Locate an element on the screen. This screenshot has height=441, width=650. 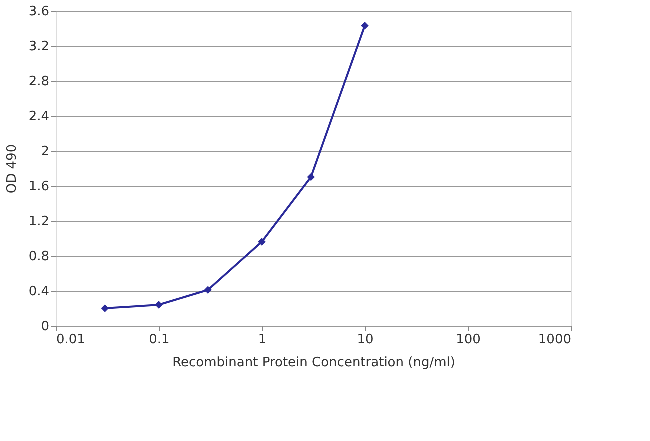
y-tick-label: 0.8 is located at coordinates (39, 257).